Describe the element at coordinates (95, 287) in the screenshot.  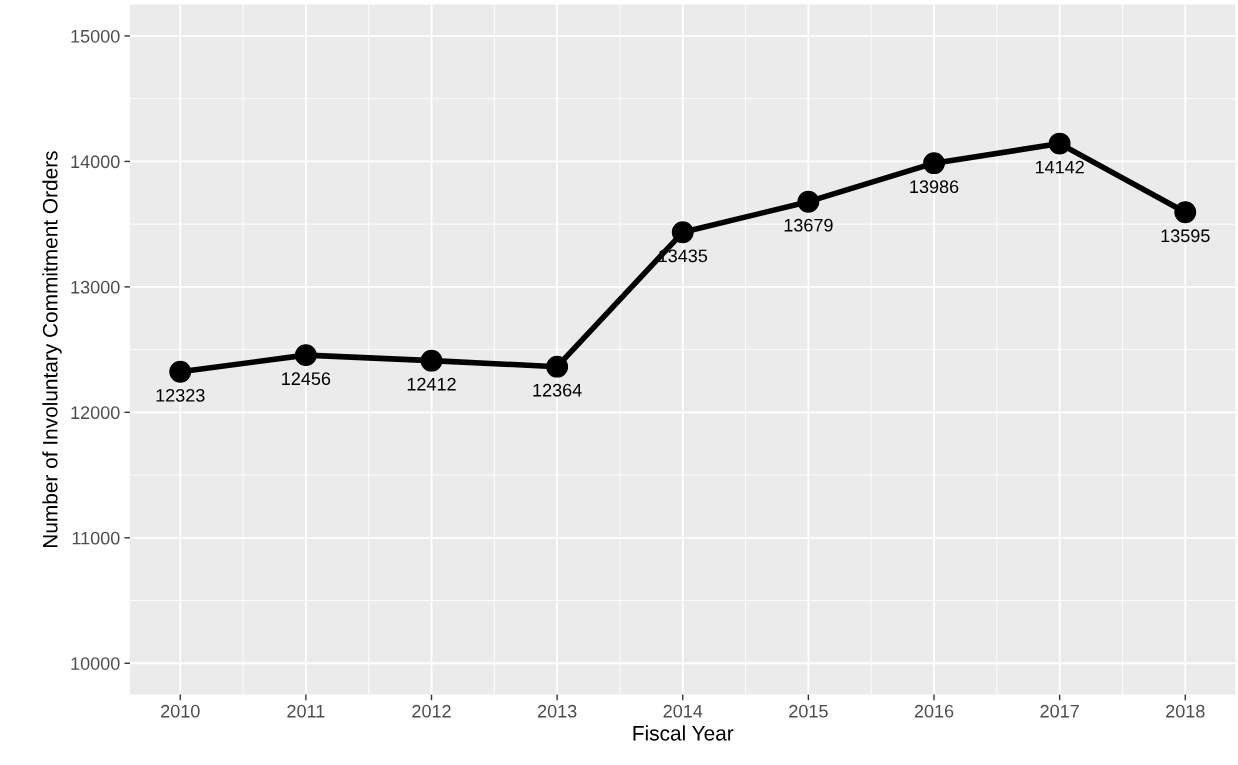
I see `y-tick-label: 13000` at that location.